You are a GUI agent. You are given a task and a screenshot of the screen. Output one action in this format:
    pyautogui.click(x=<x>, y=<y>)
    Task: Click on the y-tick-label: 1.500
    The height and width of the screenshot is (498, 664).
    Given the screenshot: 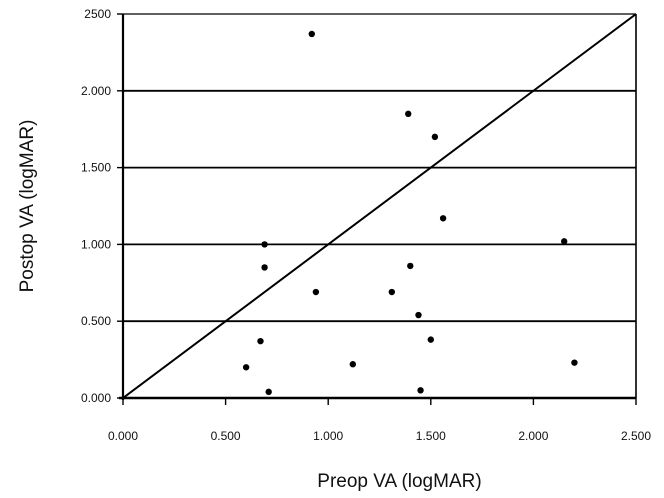 What is the action you would take?
    pyautogui.click(x=96, y=168)
    